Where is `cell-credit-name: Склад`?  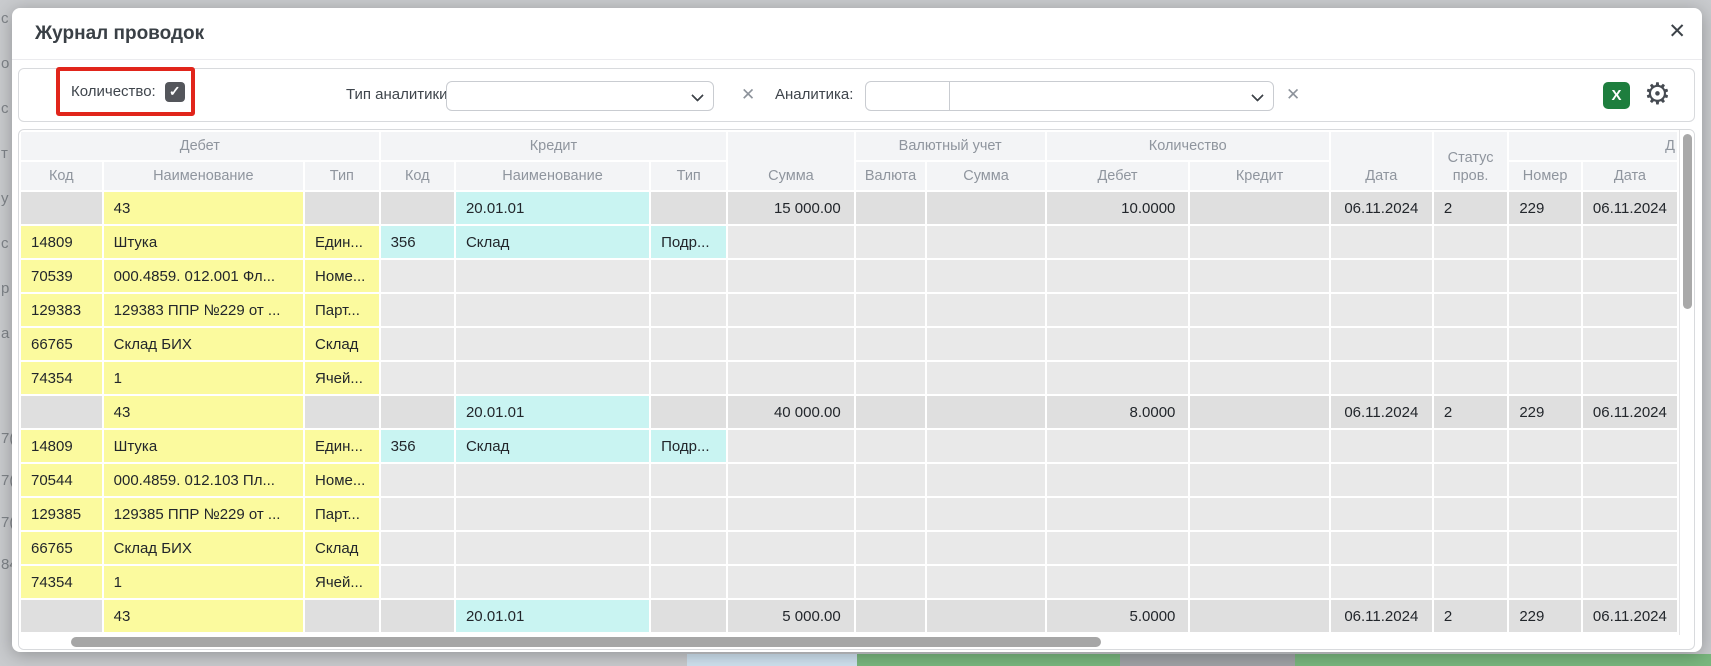
cell-credit-name: Склад is located at coordinates (552, 446).